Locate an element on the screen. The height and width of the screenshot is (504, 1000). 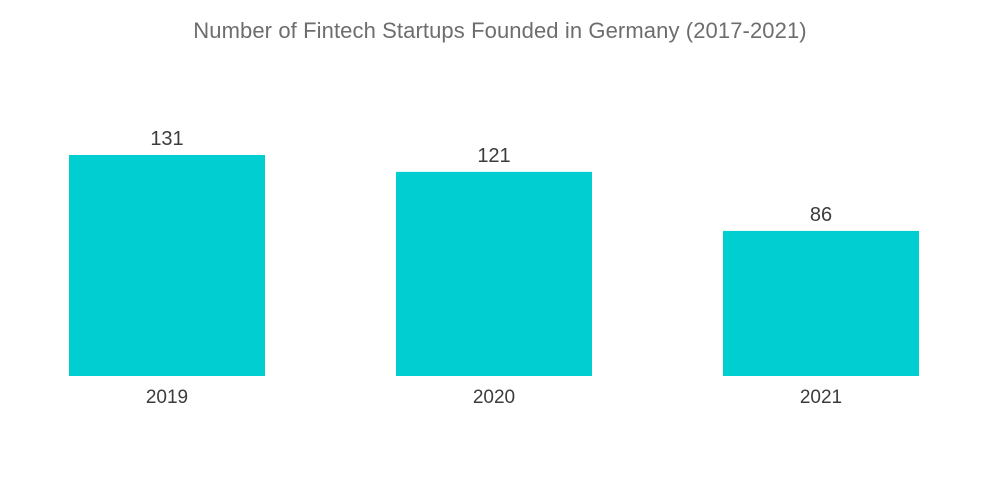
x-tick-label-2020: 2020 is located at coordinates (494, 397).